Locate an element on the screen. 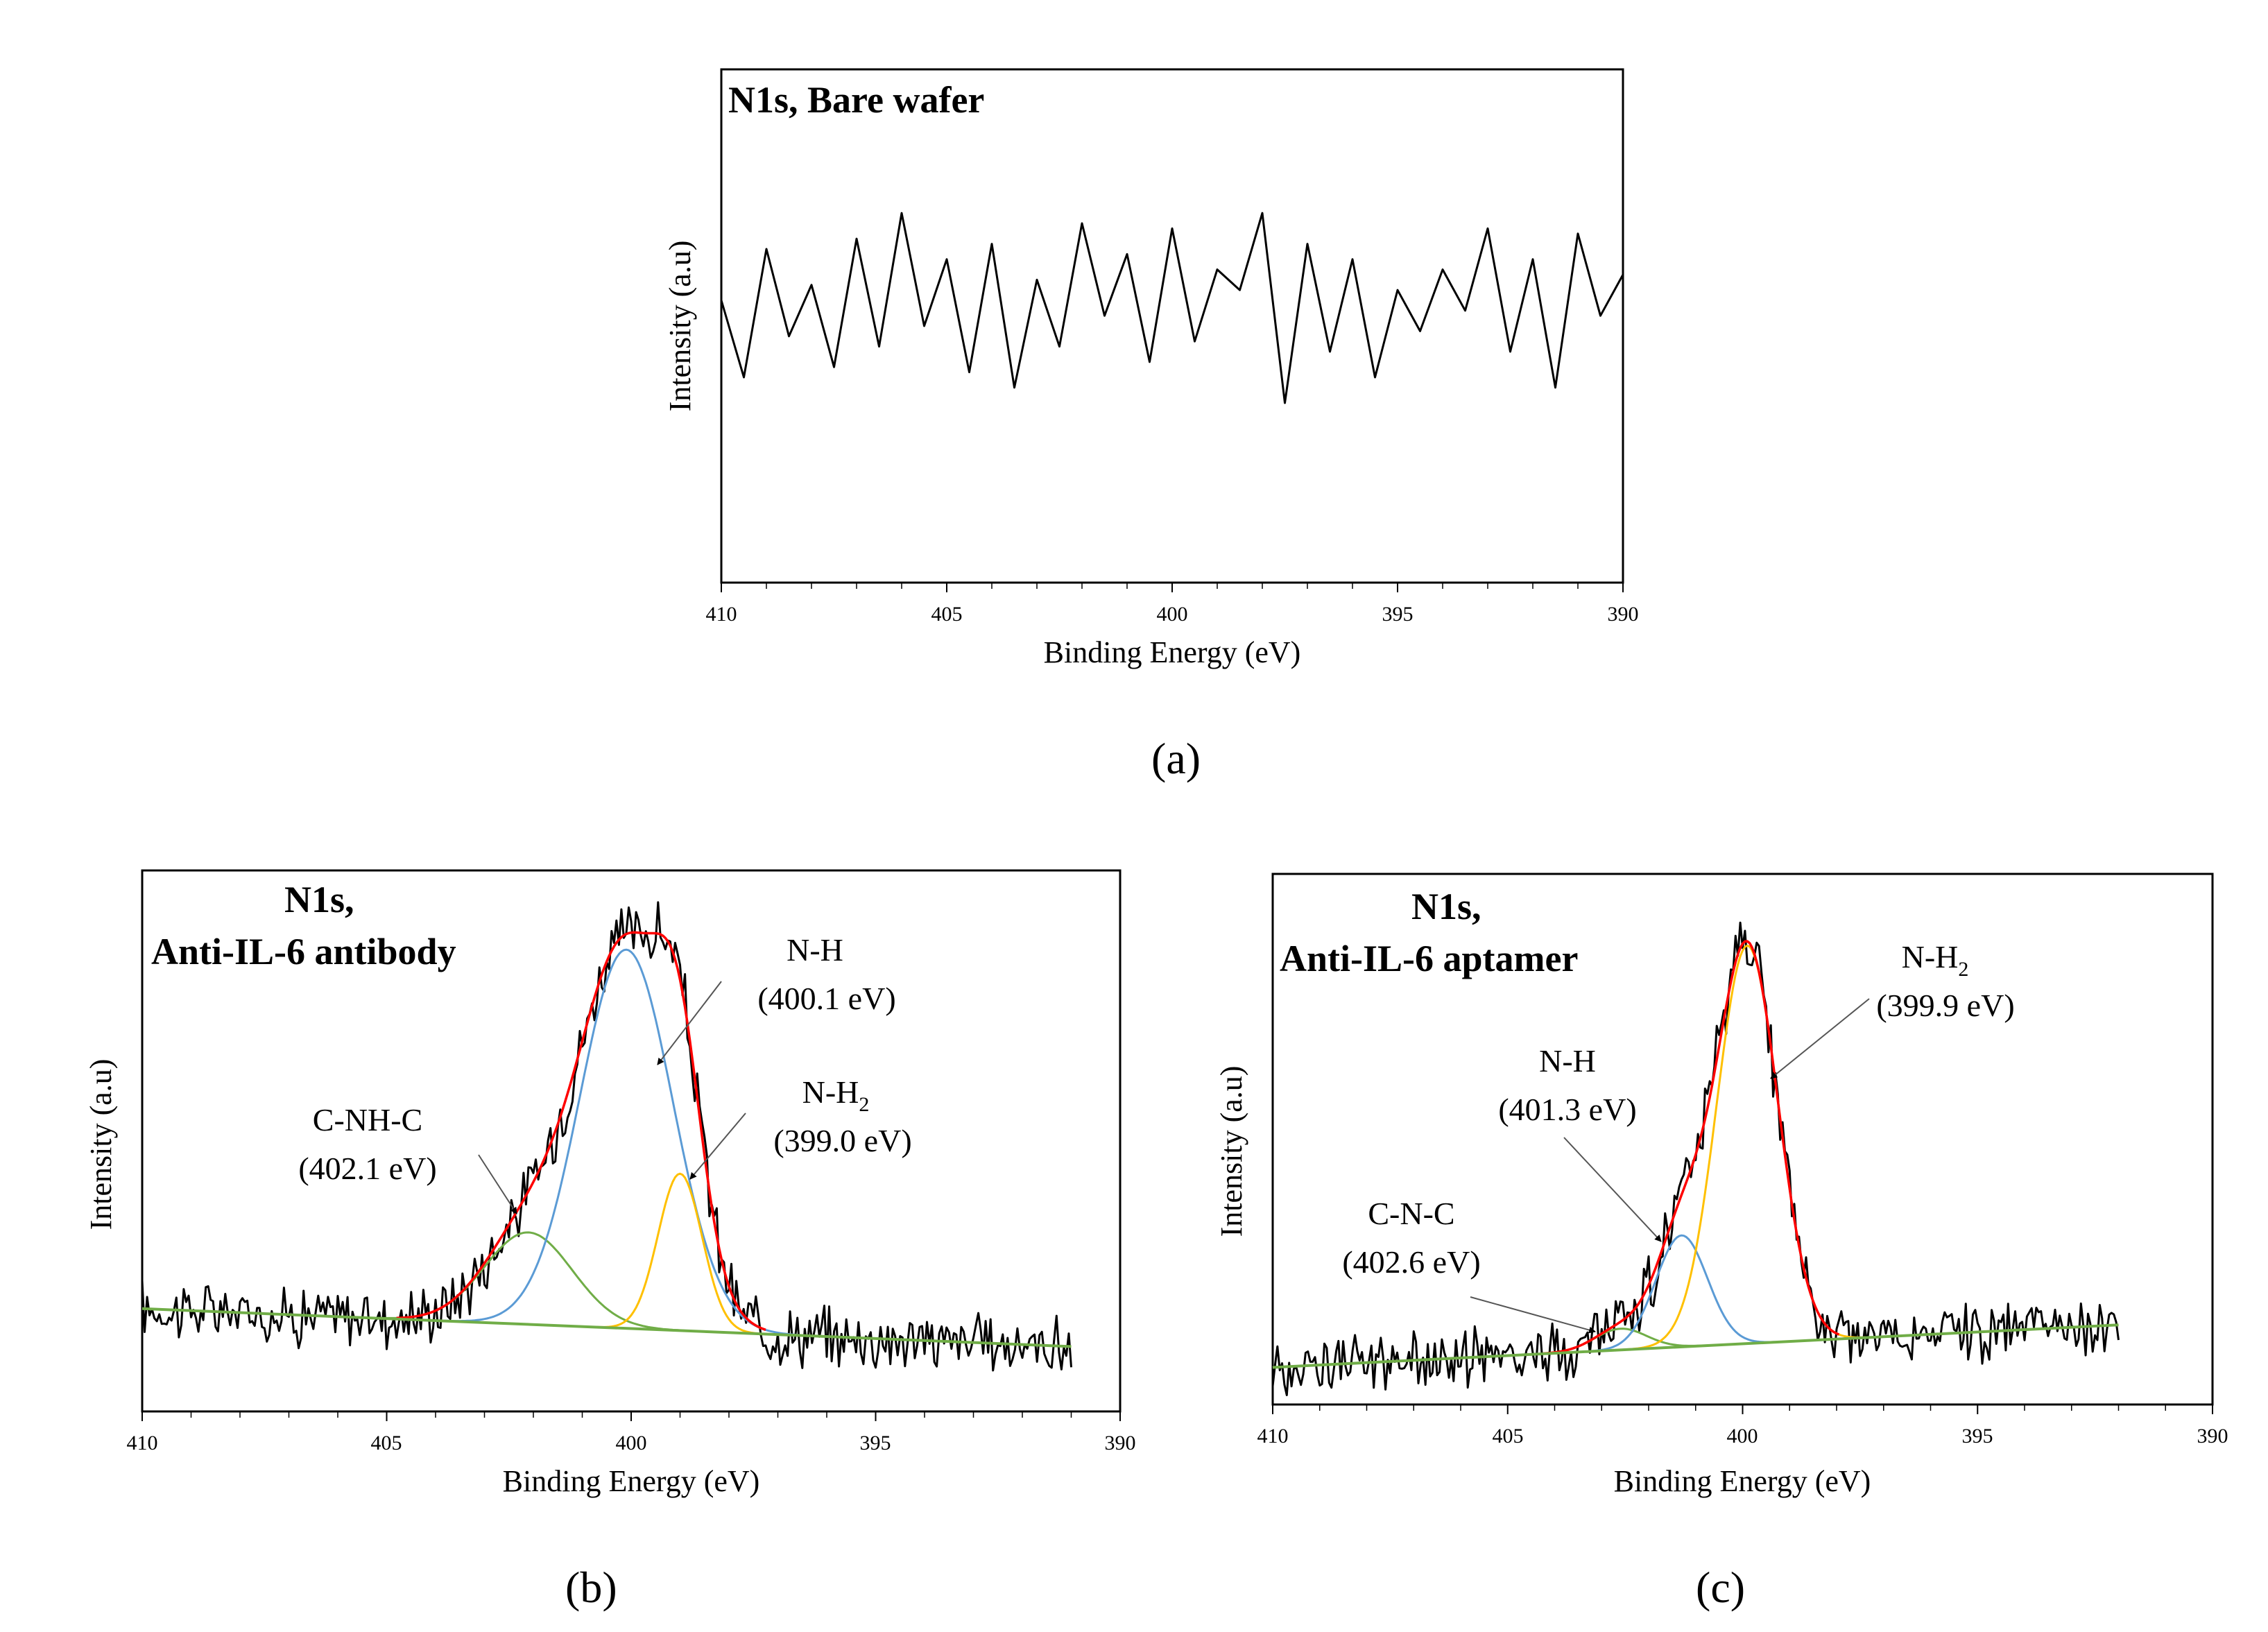  panel-c-label: (c) is located at coordinates (1721, 1588).